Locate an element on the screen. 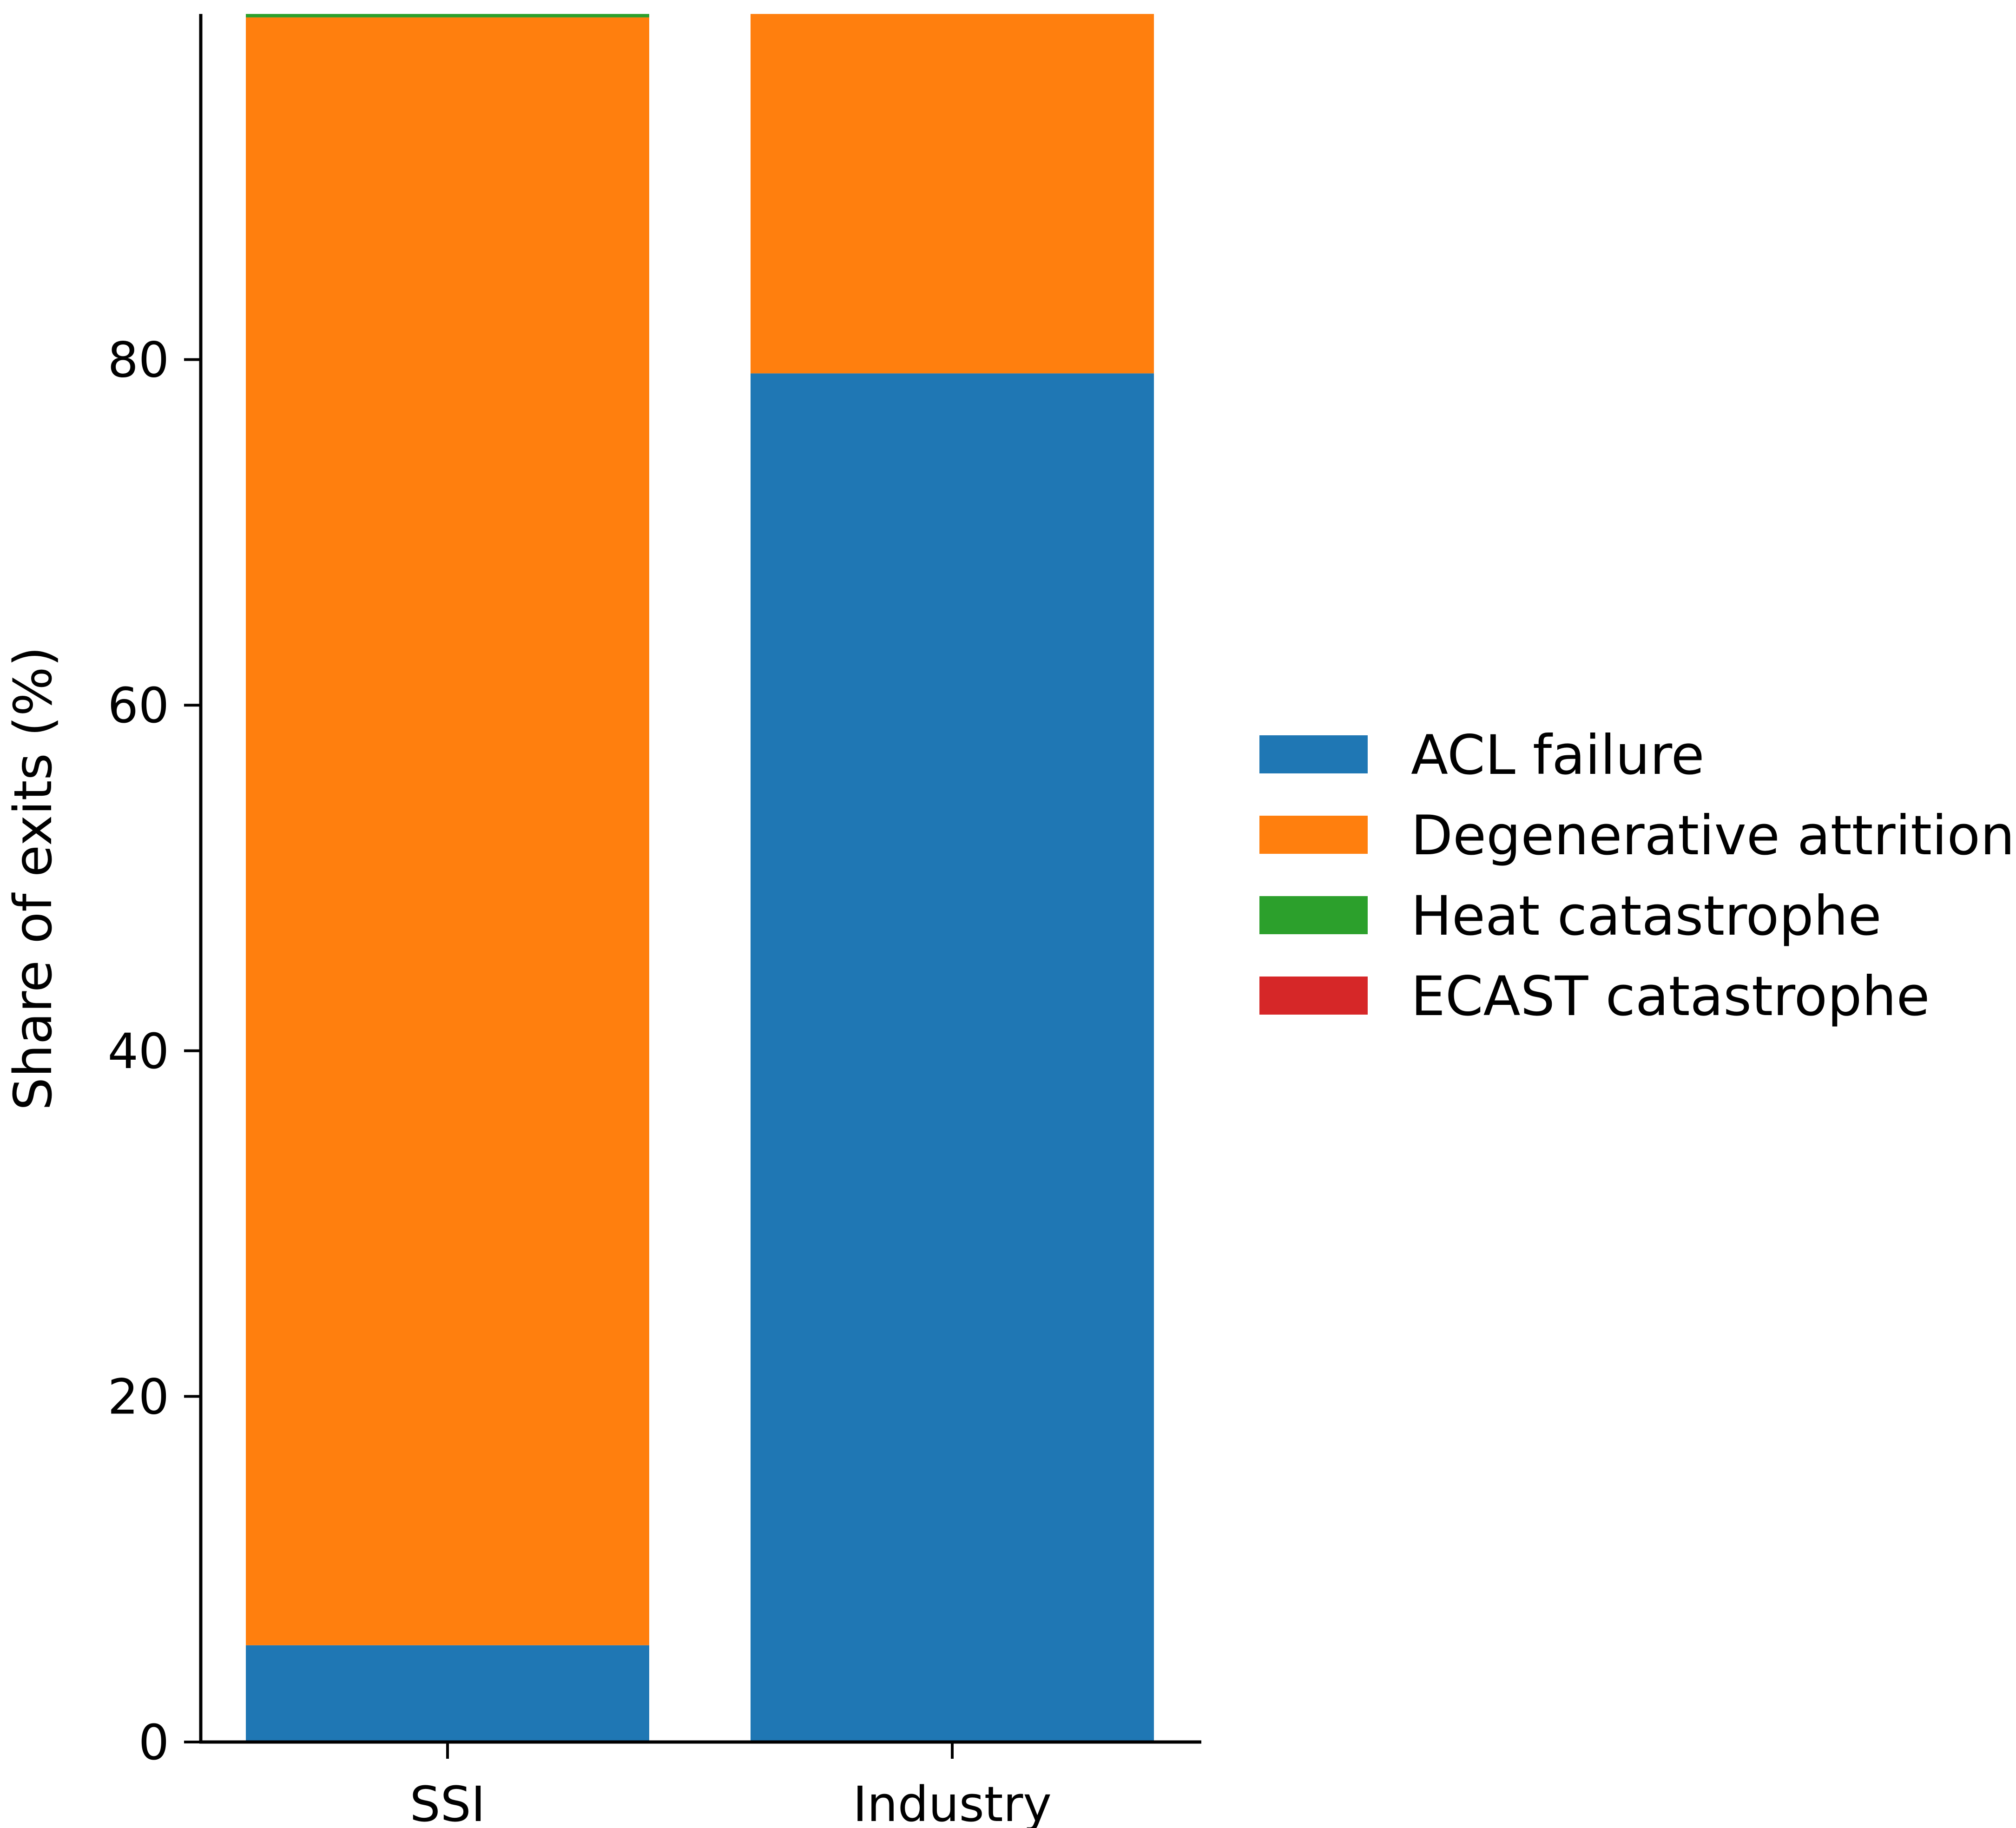  x-tick-label: SSI is located at coordinates (448, 1802).